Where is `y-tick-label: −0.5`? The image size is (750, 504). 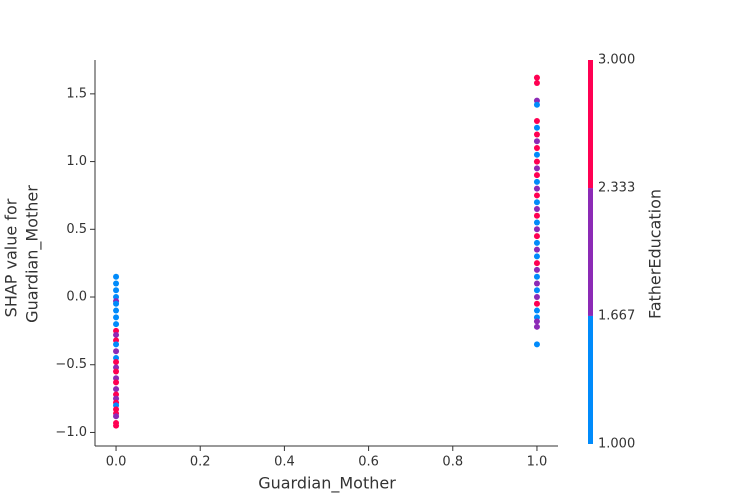 y-tick-label: −0.5 is located at coordinates (71, 364).